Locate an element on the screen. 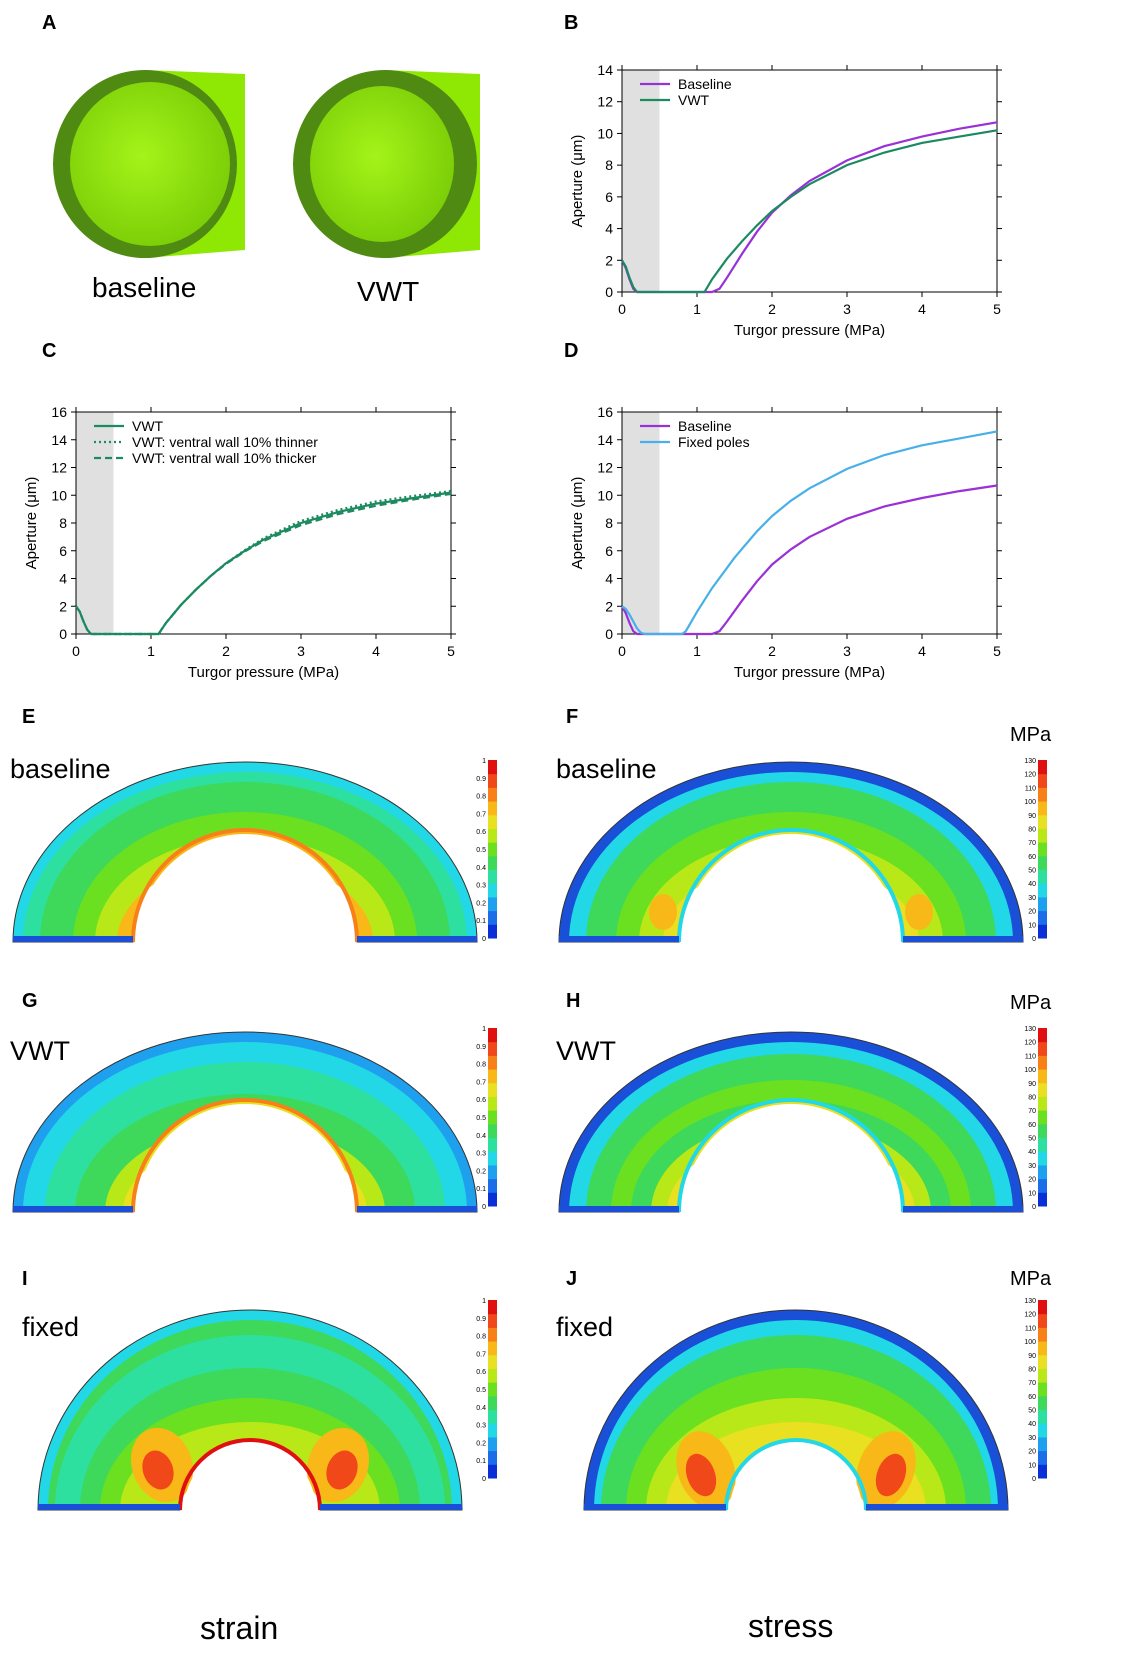 This screenshot has width=1121, height=1661. legend-label-1: VWT is located at coordinates (694, 100).